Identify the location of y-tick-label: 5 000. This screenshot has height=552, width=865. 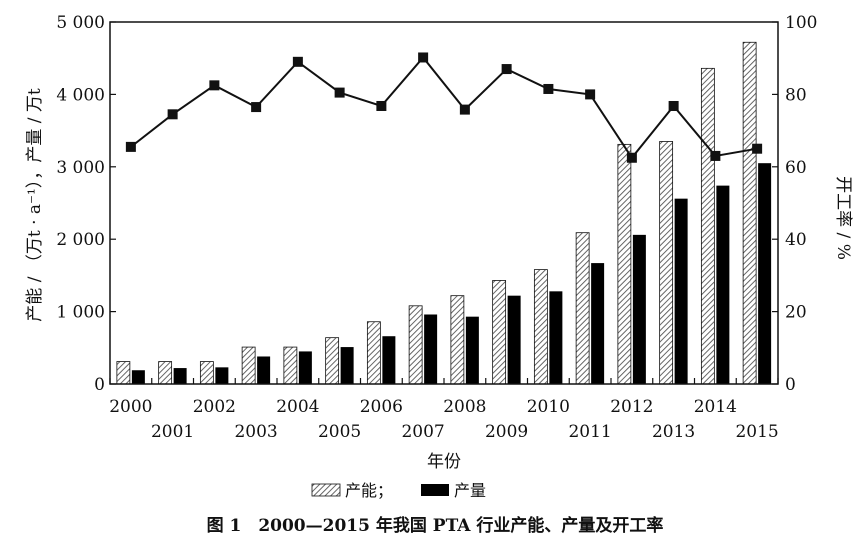
(80, 23).